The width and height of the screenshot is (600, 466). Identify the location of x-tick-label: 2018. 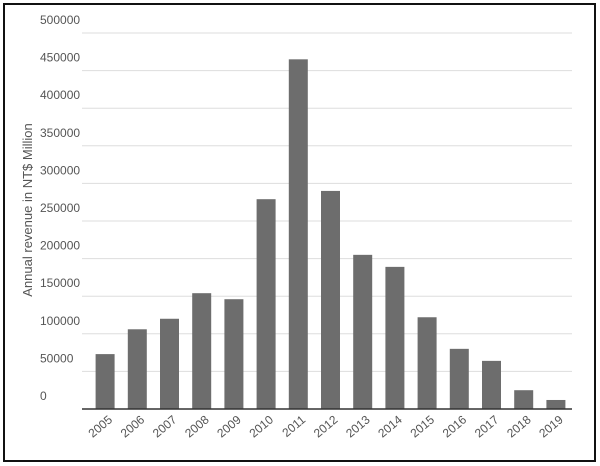
(519, 426).